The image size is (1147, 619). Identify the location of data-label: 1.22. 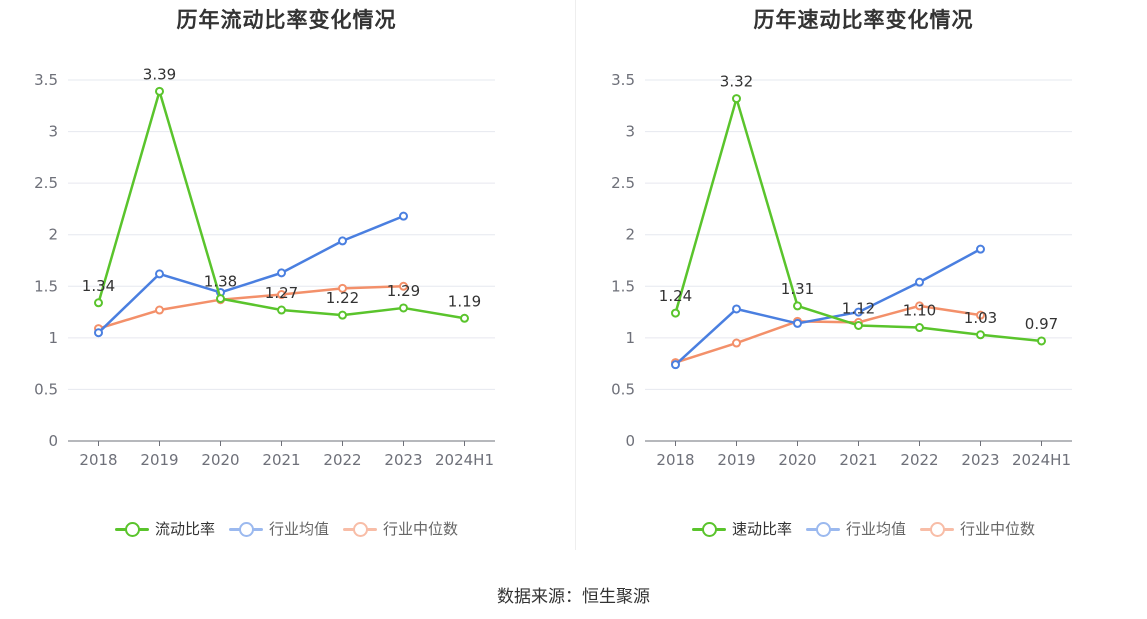
(342, 298).